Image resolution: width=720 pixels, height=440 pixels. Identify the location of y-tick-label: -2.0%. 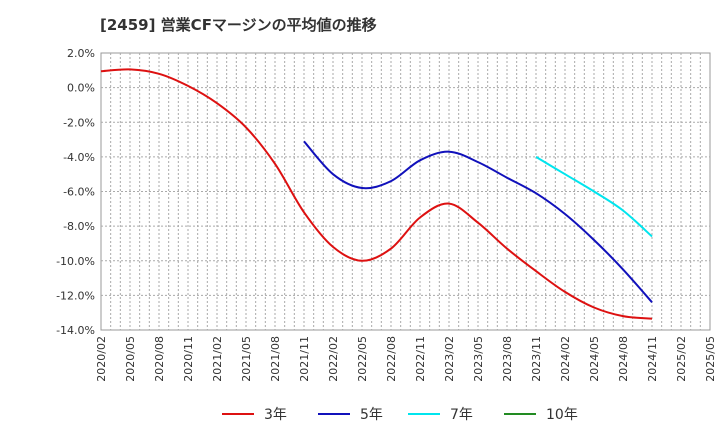
(79, 122).